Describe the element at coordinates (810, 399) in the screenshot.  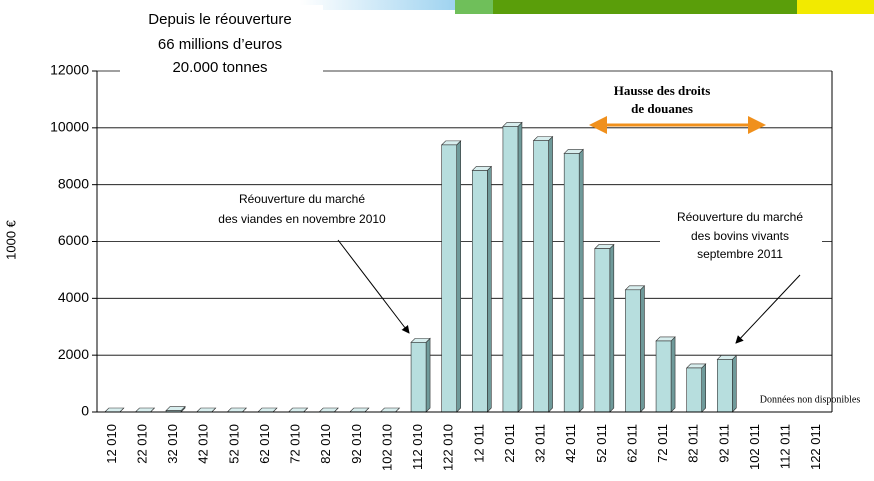
I see `missing-note: Données non disponibles` at that location.